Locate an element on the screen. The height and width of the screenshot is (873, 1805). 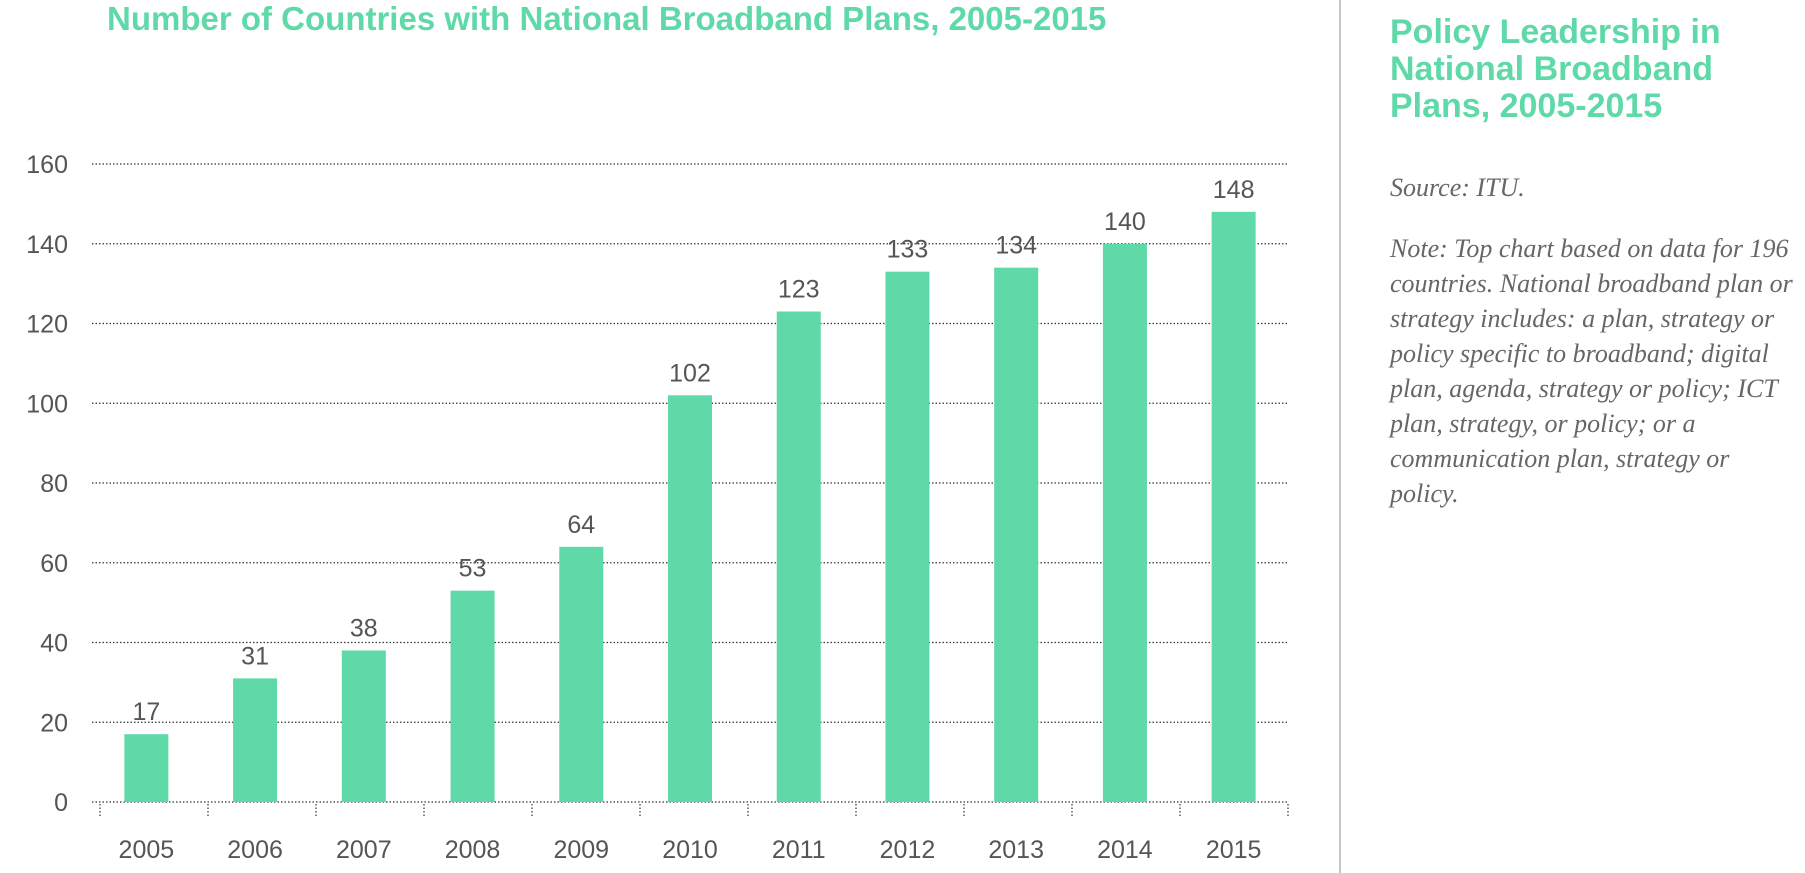
x-tick-label: 2013 is located at coordinates (1016, 850).